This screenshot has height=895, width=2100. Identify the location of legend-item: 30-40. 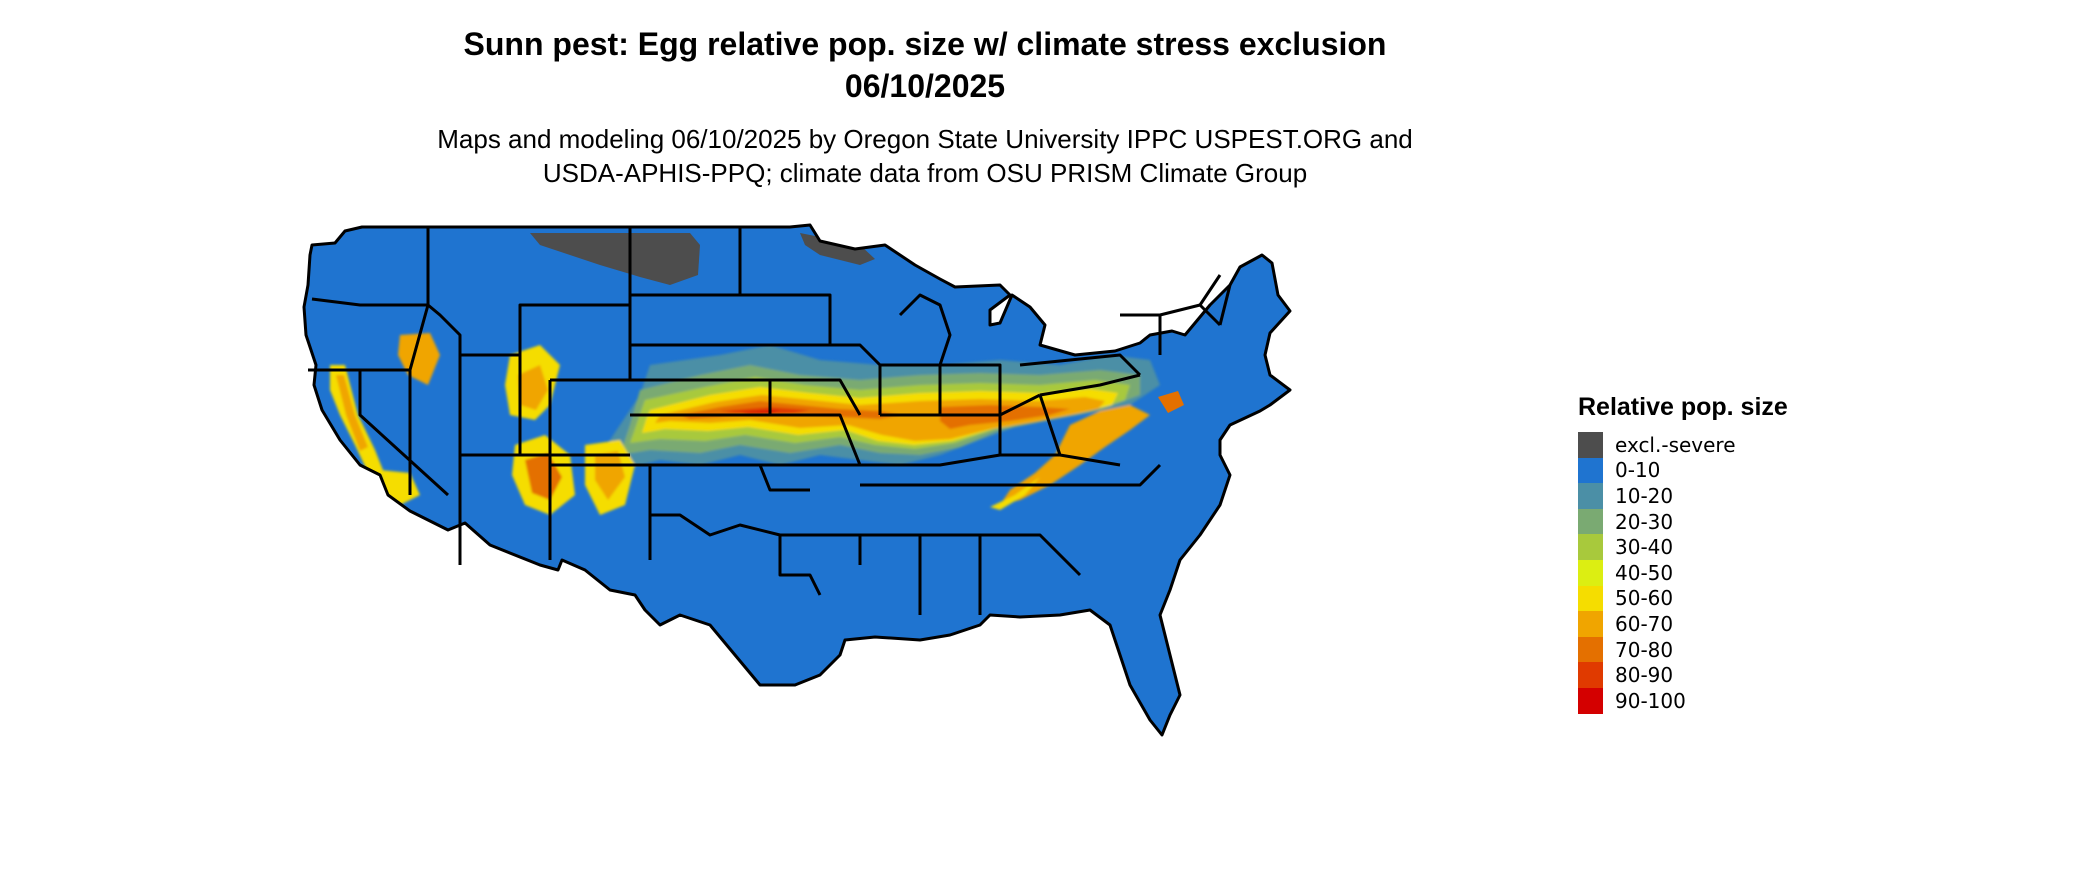
(1683, 547).